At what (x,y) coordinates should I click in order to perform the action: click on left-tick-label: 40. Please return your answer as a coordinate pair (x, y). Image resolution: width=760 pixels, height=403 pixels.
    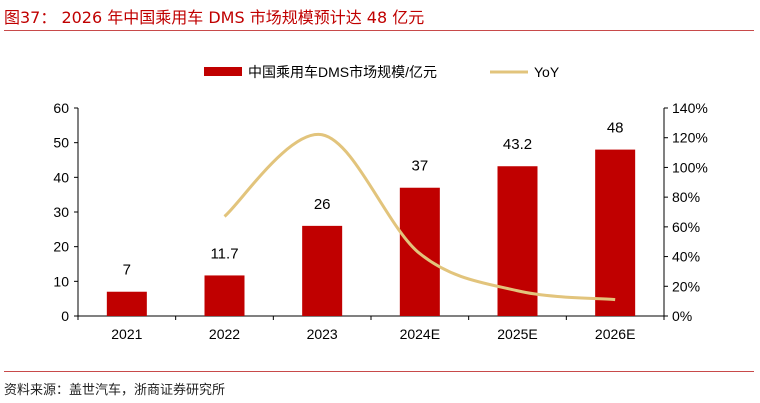
    Looking at the image, I should click on (61, 177).